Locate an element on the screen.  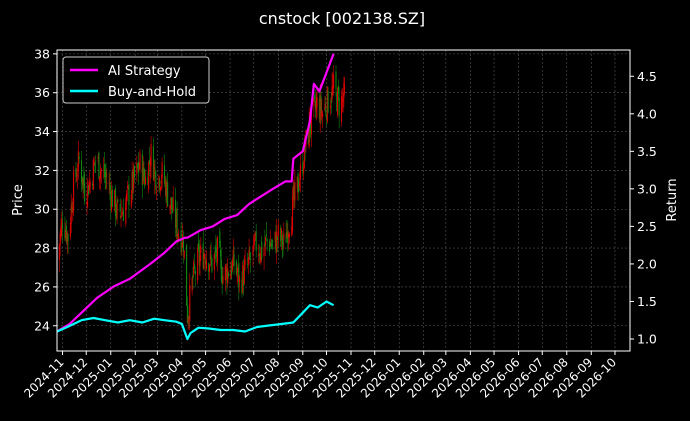
y-right-tick-label: 2.5 is located at coordinates (647, 226).